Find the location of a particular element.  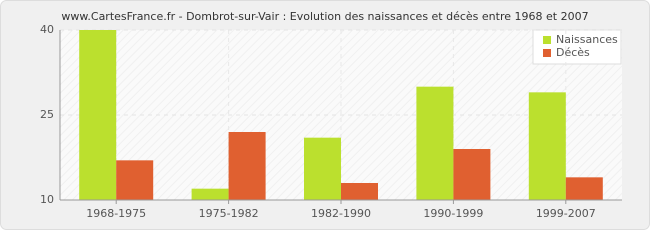

legend-box is located at coordinates (577, 47).